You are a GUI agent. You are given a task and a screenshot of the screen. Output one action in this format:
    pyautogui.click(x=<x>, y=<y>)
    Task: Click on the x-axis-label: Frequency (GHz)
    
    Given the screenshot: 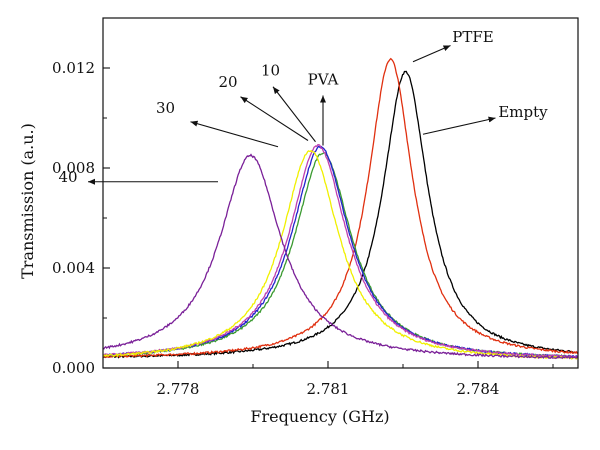 What is the action you would take?
    pyautogui.click(x=319, y=416)
    